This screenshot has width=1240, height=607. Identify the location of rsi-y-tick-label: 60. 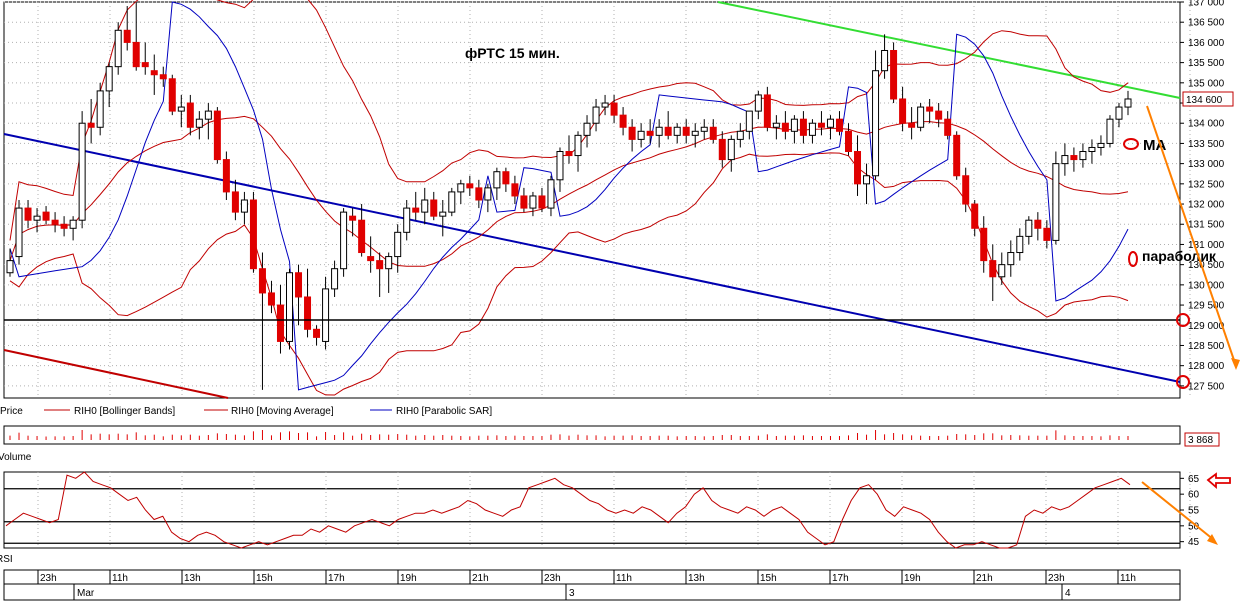
(1194, 495).